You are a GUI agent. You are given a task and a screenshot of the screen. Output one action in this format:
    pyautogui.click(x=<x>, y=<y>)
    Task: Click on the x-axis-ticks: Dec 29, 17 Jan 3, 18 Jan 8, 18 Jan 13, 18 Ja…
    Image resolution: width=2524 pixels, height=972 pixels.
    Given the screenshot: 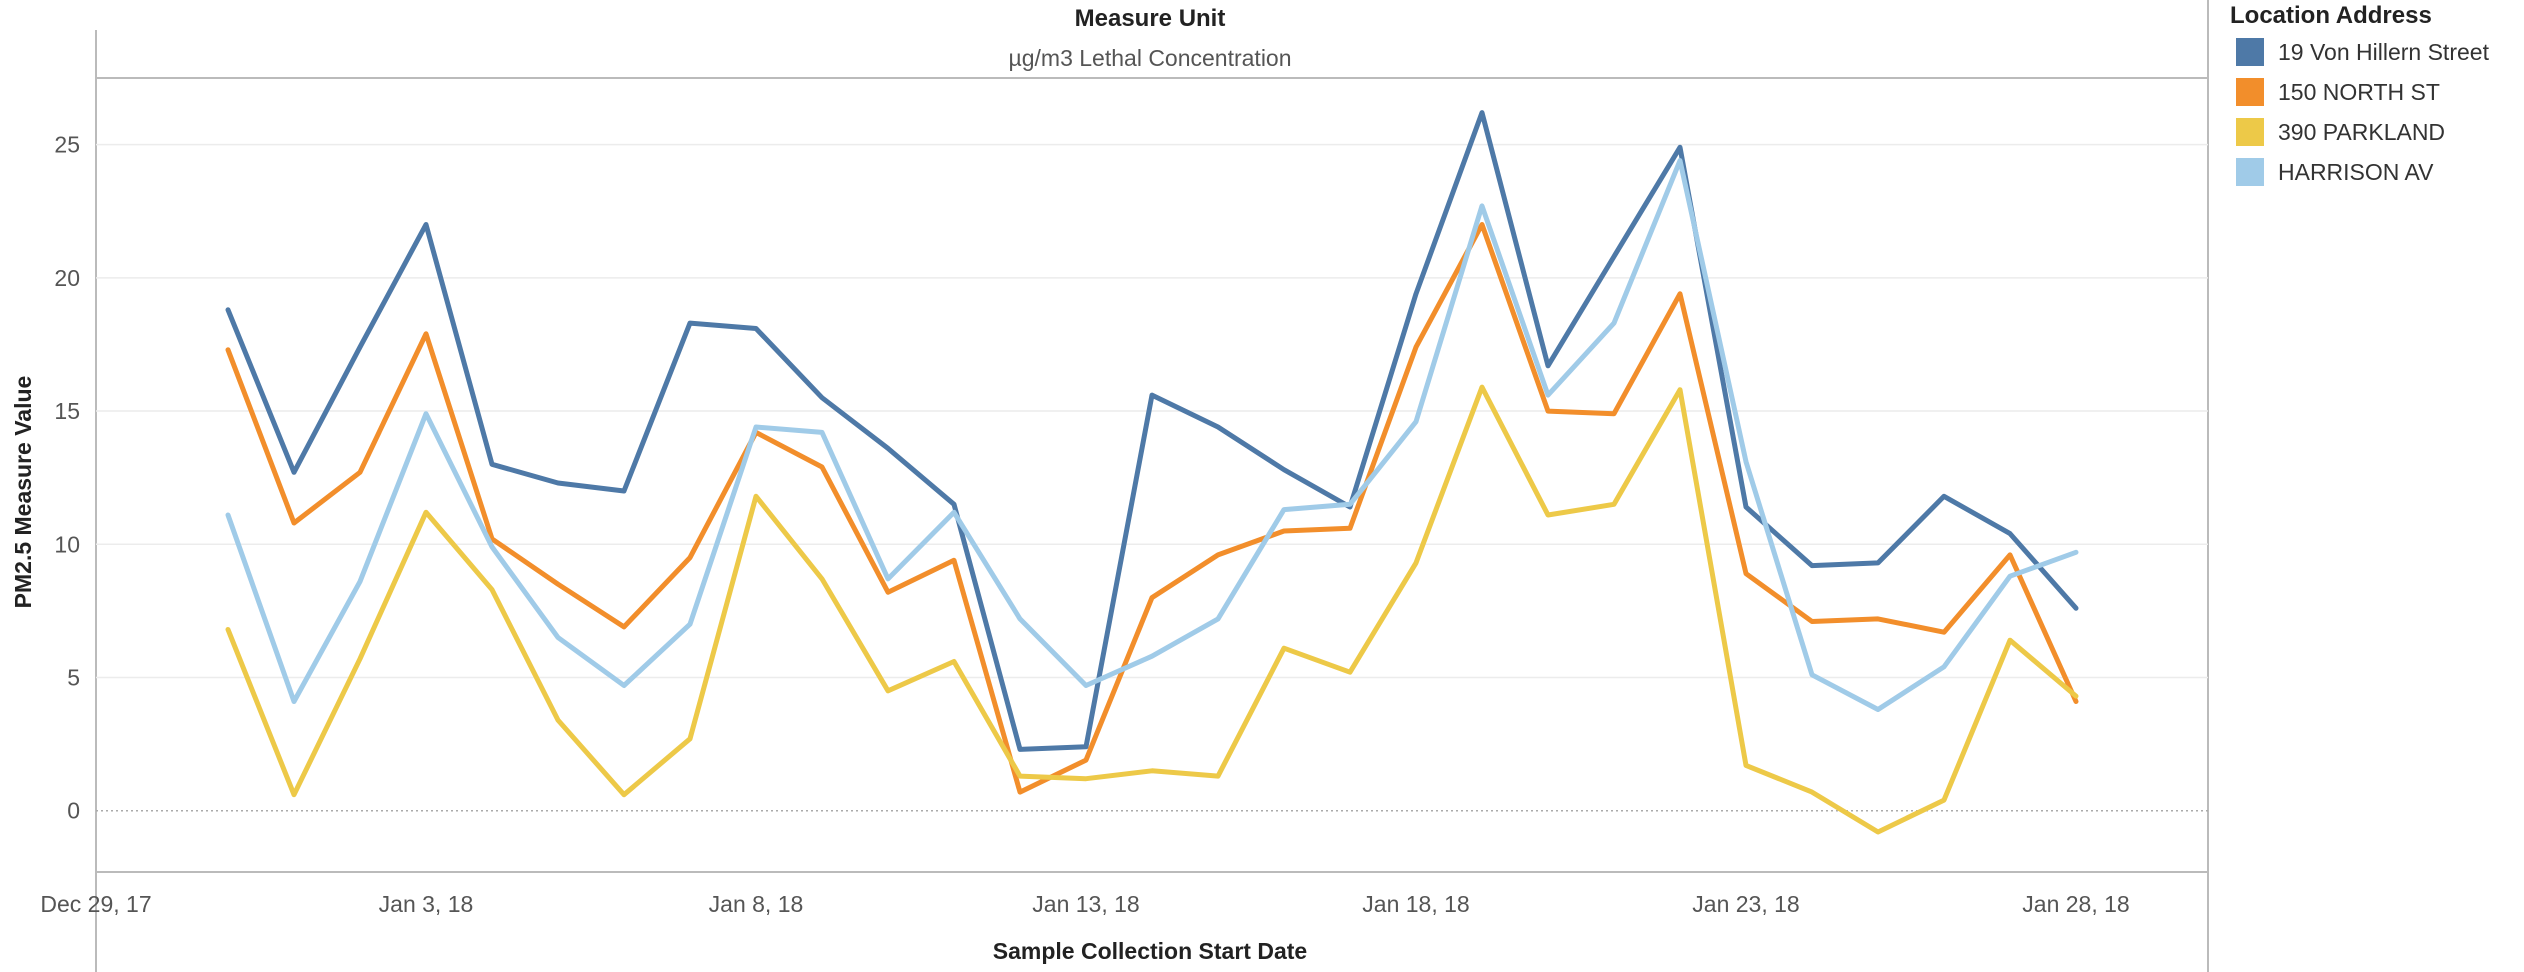 What is the action you would take?
    pyautogui.click(x=1084, y=904)
    